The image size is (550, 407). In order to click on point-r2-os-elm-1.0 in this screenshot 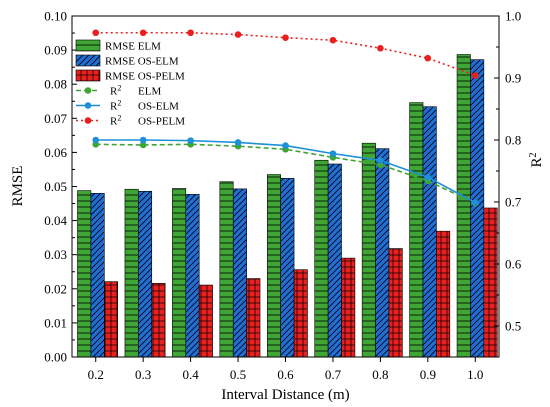, I will do `click(475, 202)`.